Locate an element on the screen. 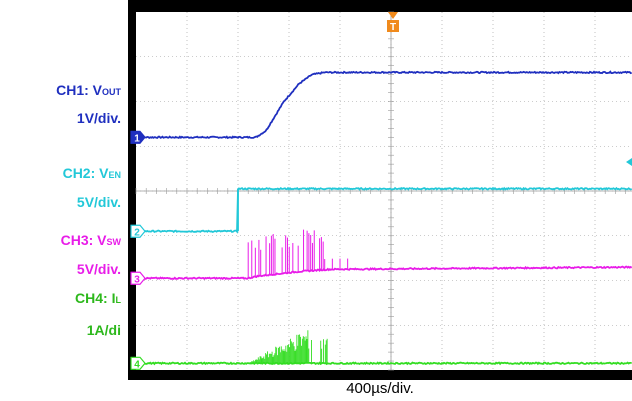 This screenshot has width=632, height=401. ch3-marker-shape is located at coordinates (138, 278).